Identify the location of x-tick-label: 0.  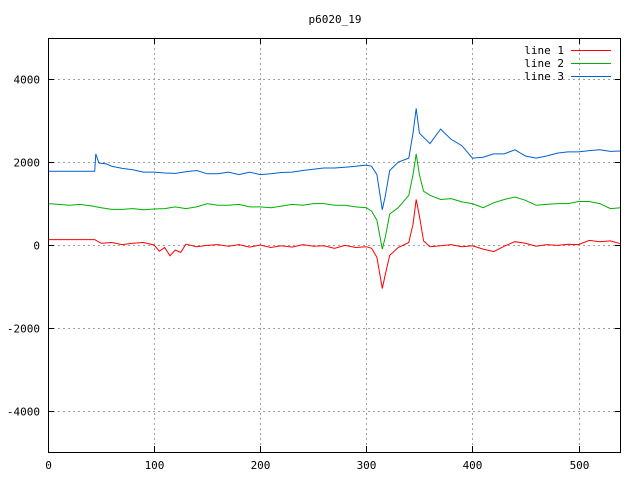
(48, 465).